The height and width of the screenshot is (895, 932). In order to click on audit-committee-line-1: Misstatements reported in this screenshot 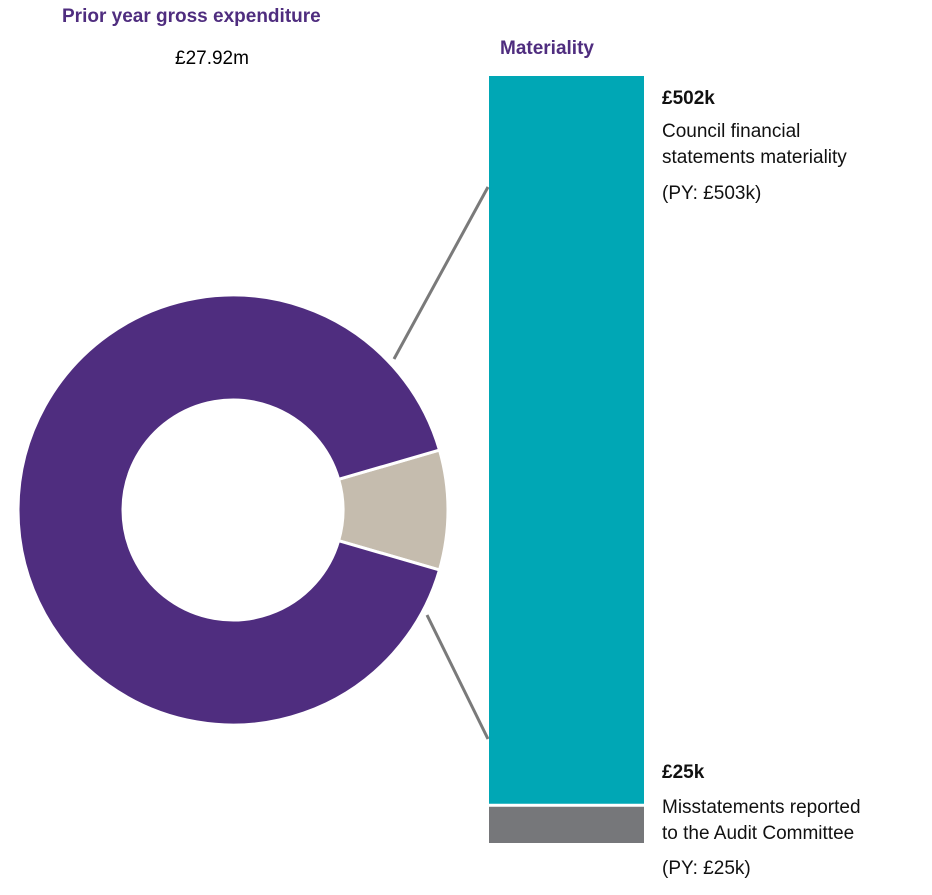, I will do `click(761, 807)`.